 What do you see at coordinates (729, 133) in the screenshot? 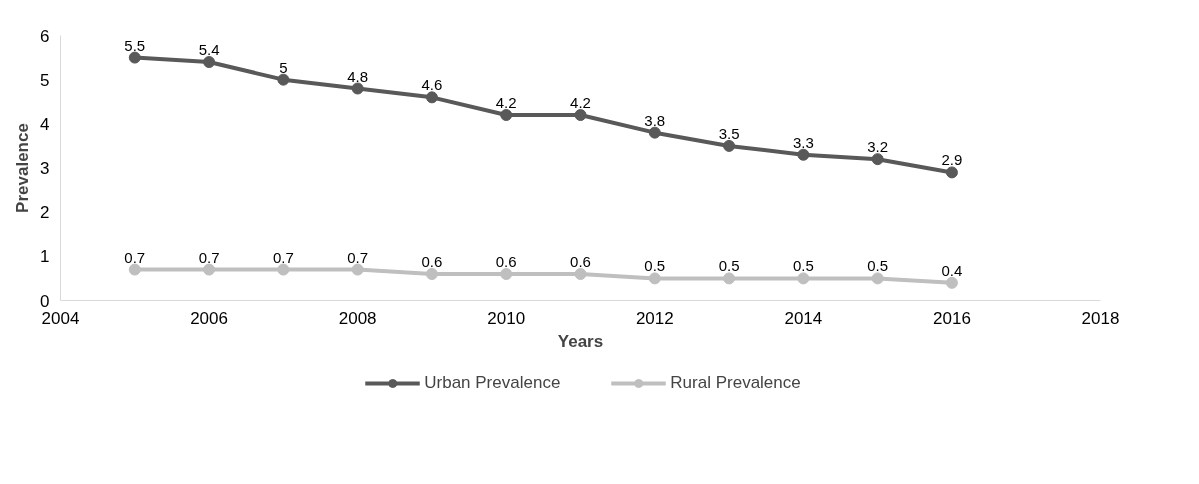
I see `data-label: 3.5` at bounding box center [729, 133].